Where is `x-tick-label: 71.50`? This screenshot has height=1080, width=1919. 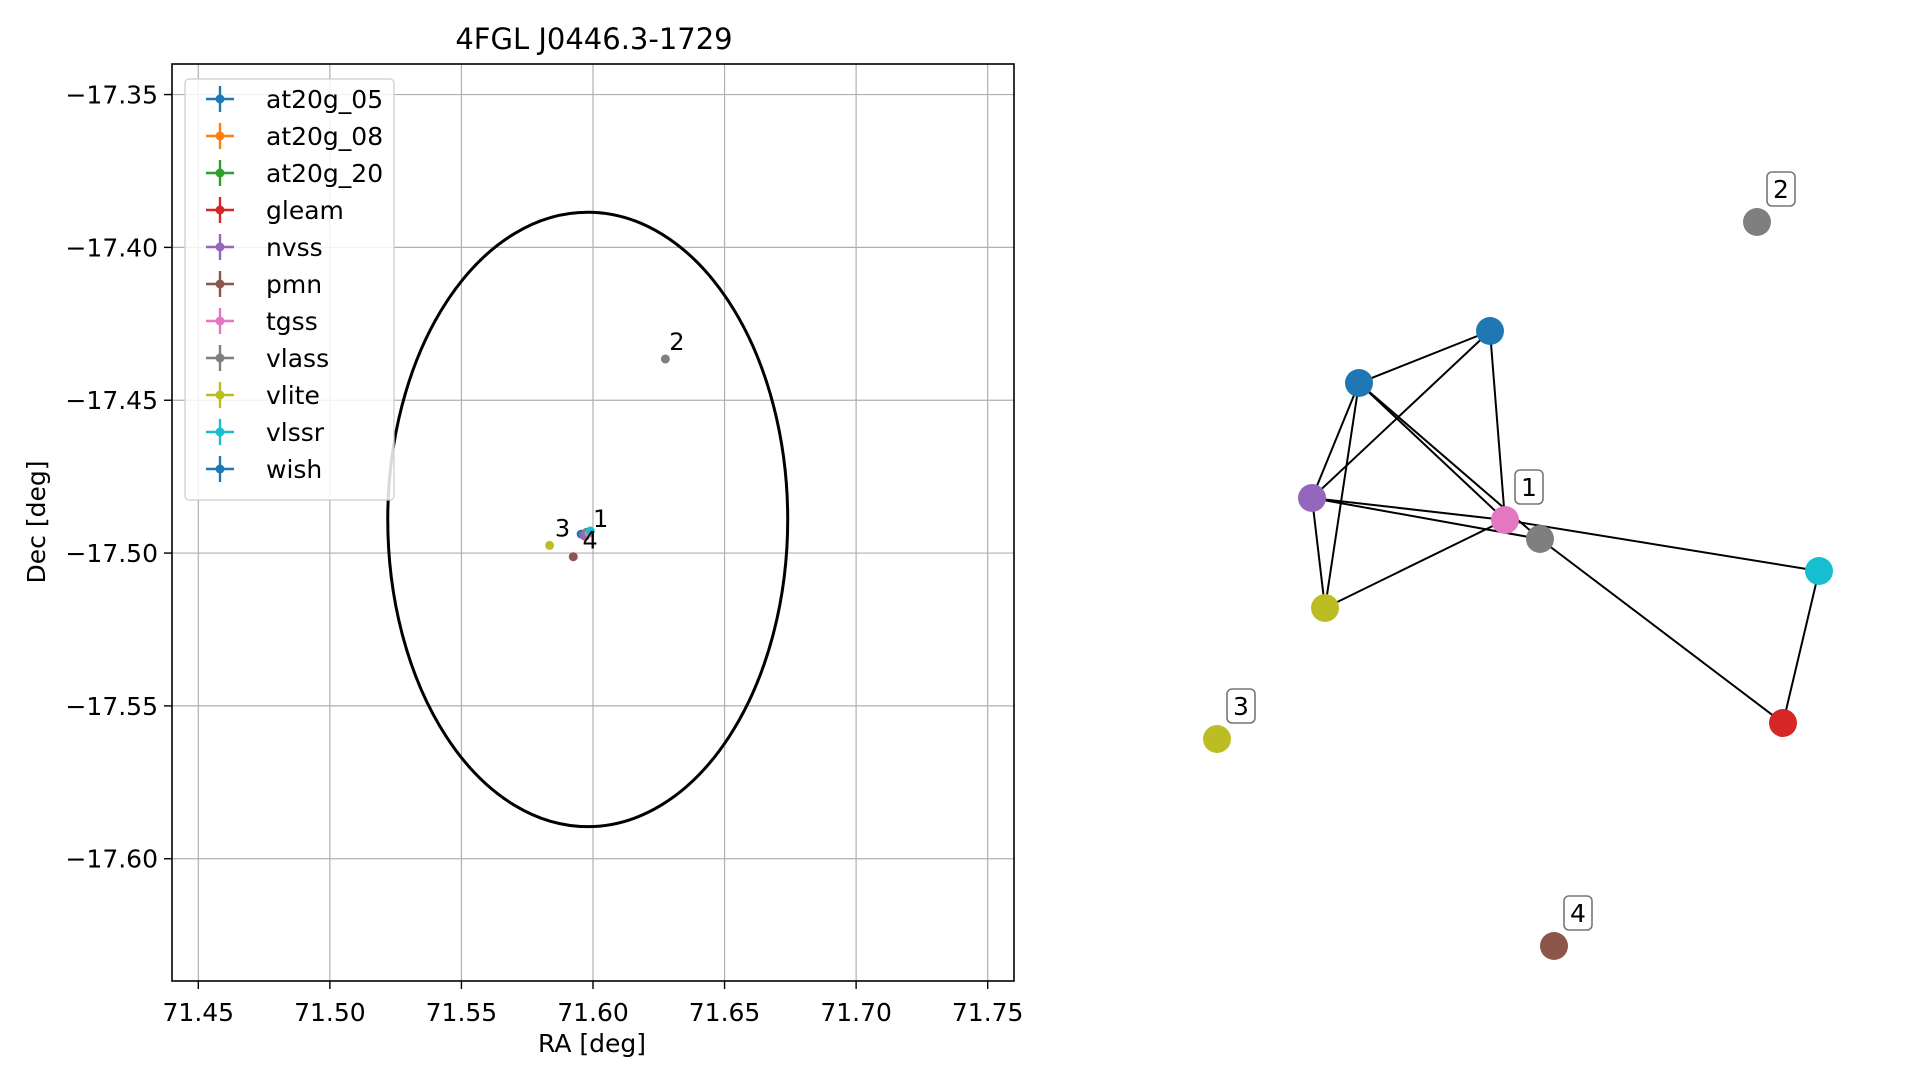
x-tick-label: 71.50 is located at coordinates (330, 1012).